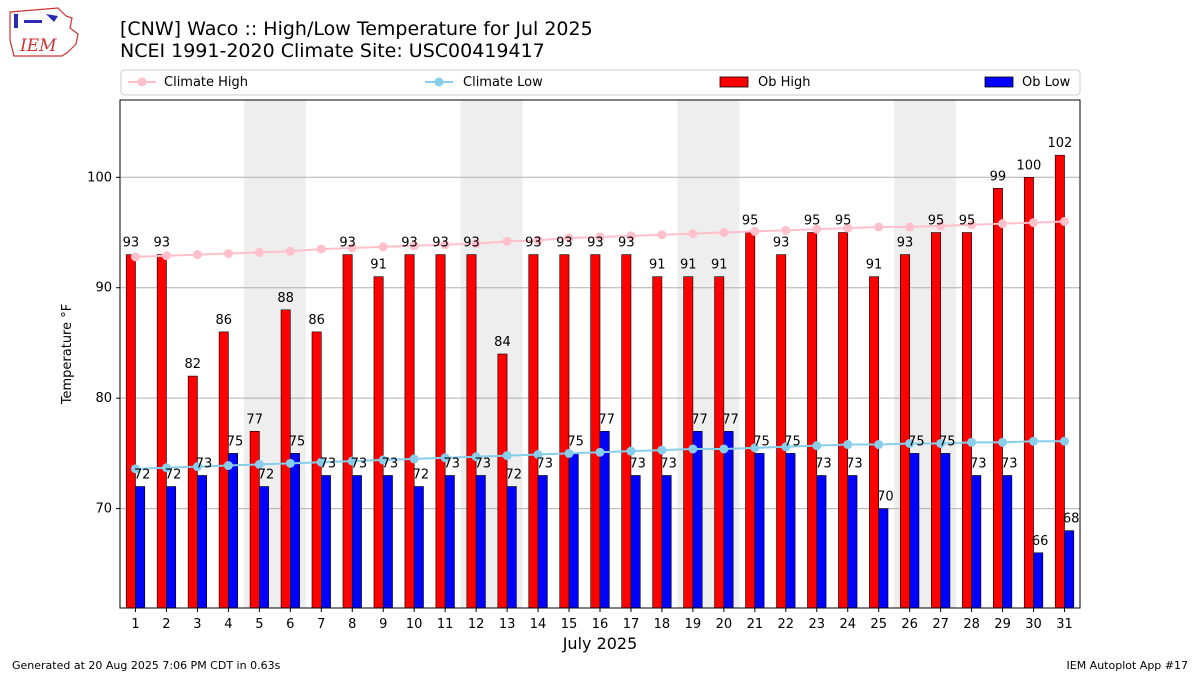 This screenshot has height=675, width=1200. What do you see at coordinates (513, 475) in the screenshot?
I see `label-ob-low-13: 72` at bounding box center [513, 475].